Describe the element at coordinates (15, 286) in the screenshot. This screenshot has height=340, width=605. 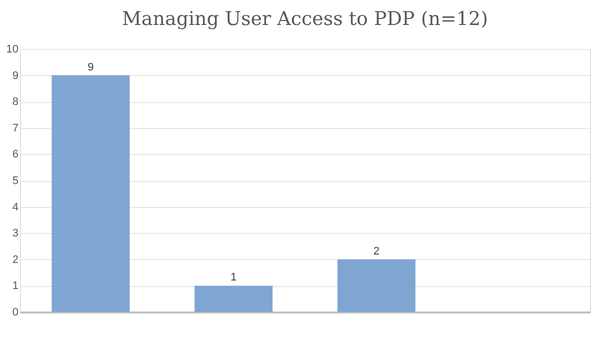
I see `y-tick-label: 1` at that location.